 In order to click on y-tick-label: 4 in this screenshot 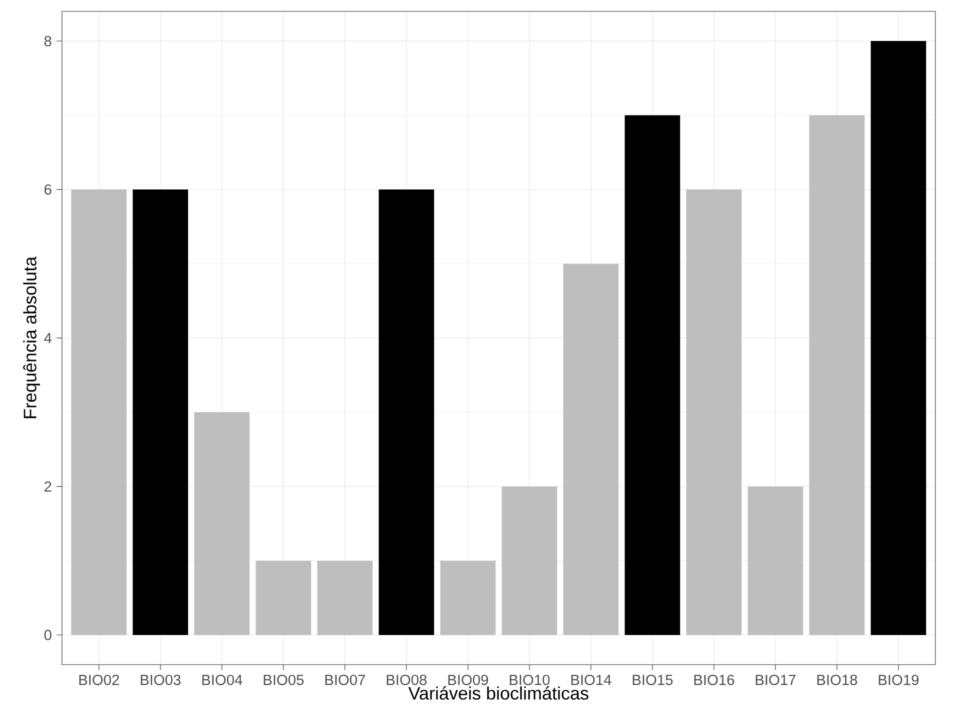, I will do `click(48, 338)`.